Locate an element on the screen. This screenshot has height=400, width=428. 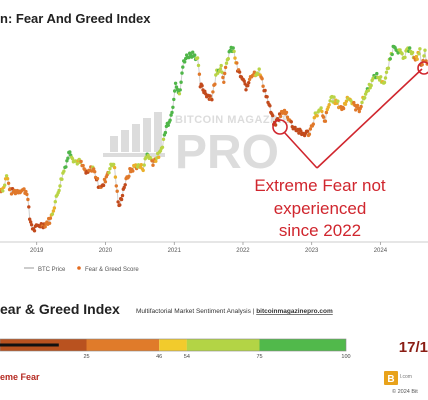
x-tick-label: 2024 is located at coordinates (381, 251).